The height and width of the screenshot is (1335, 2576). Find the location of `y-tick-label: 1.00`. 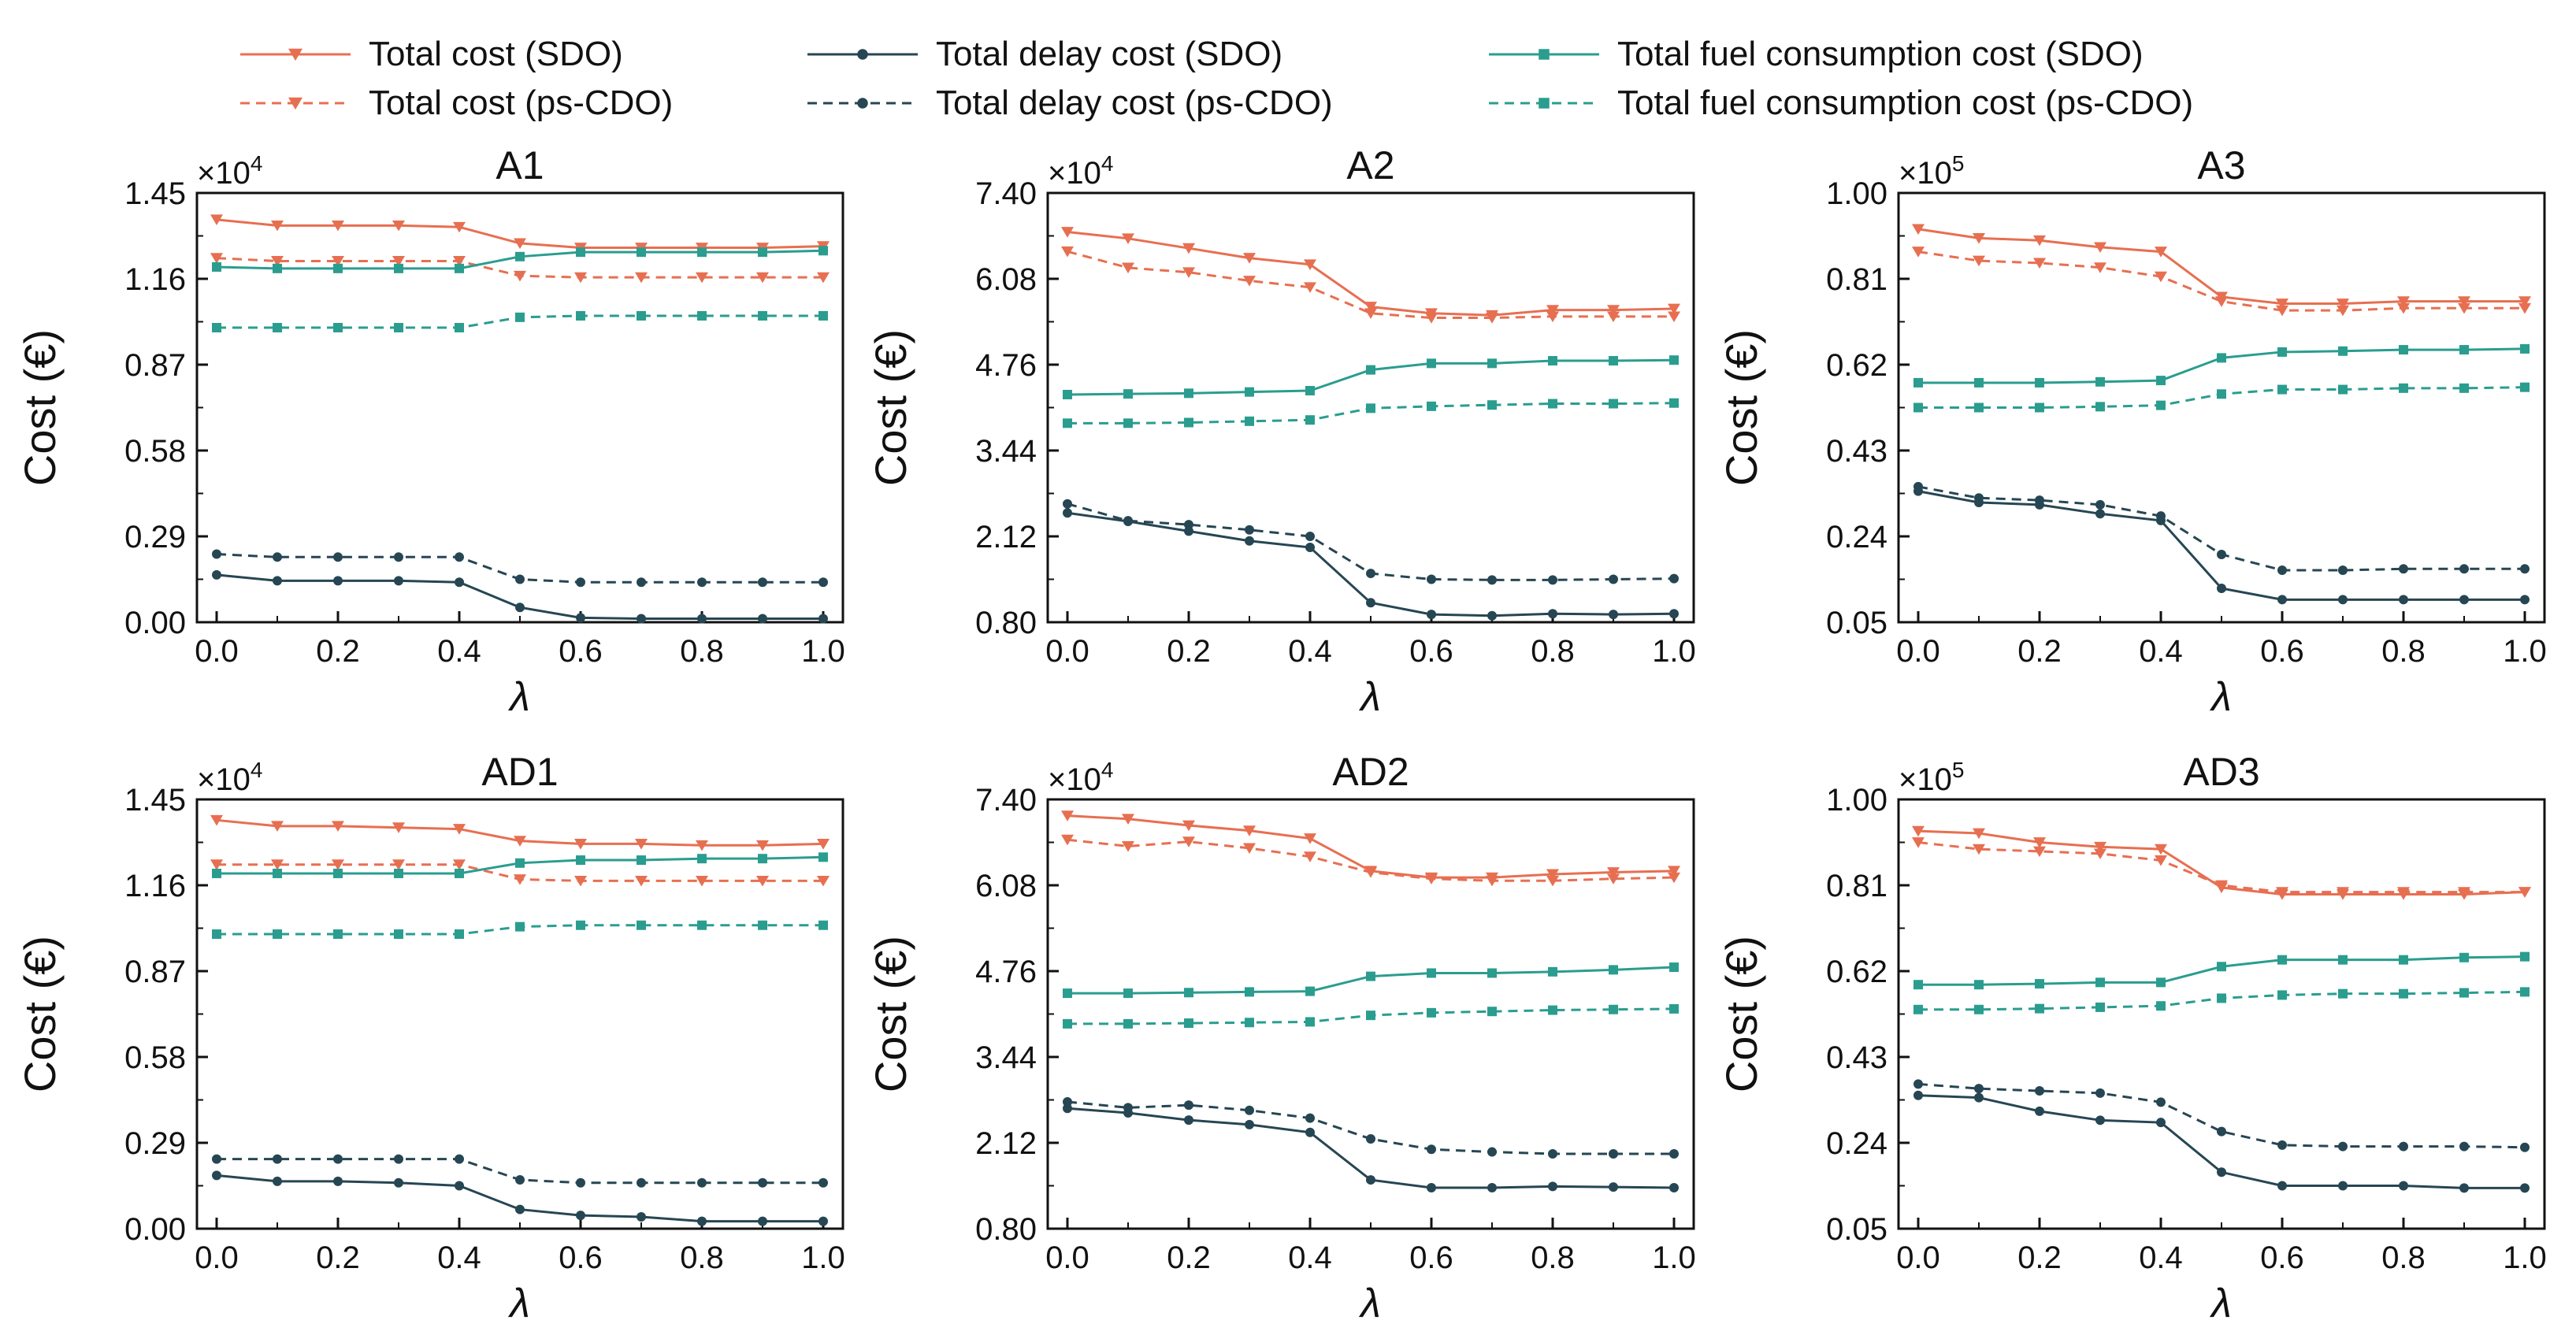

y-tick-label: 1.00 is located at coordinates (1856, 193).